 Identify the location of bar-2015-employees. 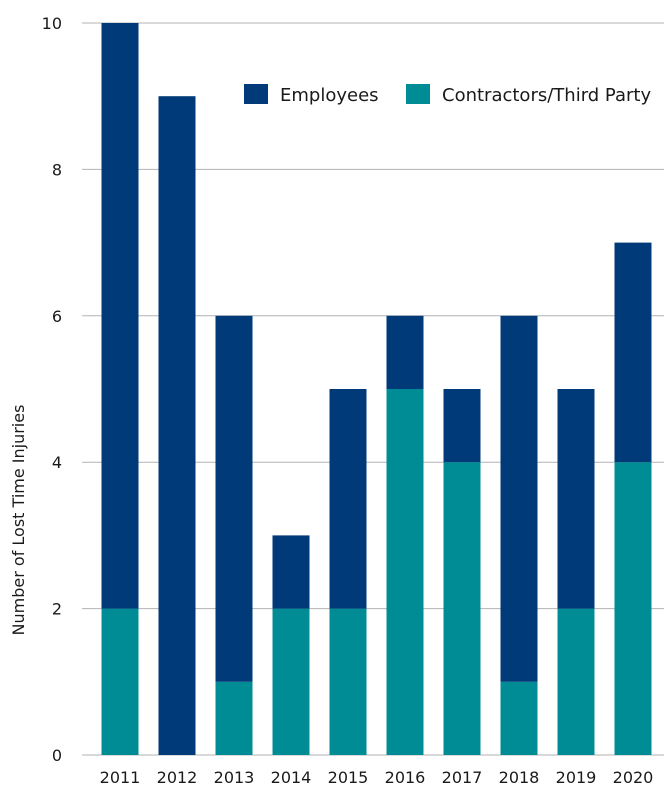
(348, 499).